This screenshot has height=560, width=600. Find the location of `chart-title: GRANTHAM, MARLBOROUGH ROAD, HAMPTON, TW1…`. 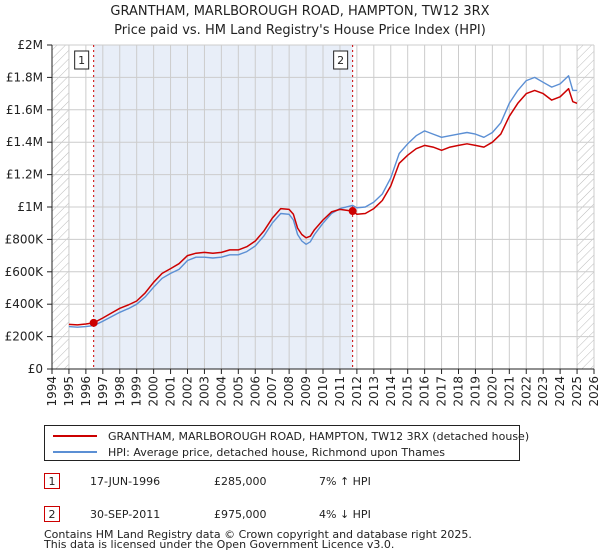

chart-title: GRANTHAM, MARLBOROUGH ROAD, HAMPTON, TW1… is located at coordinates (299, 11).